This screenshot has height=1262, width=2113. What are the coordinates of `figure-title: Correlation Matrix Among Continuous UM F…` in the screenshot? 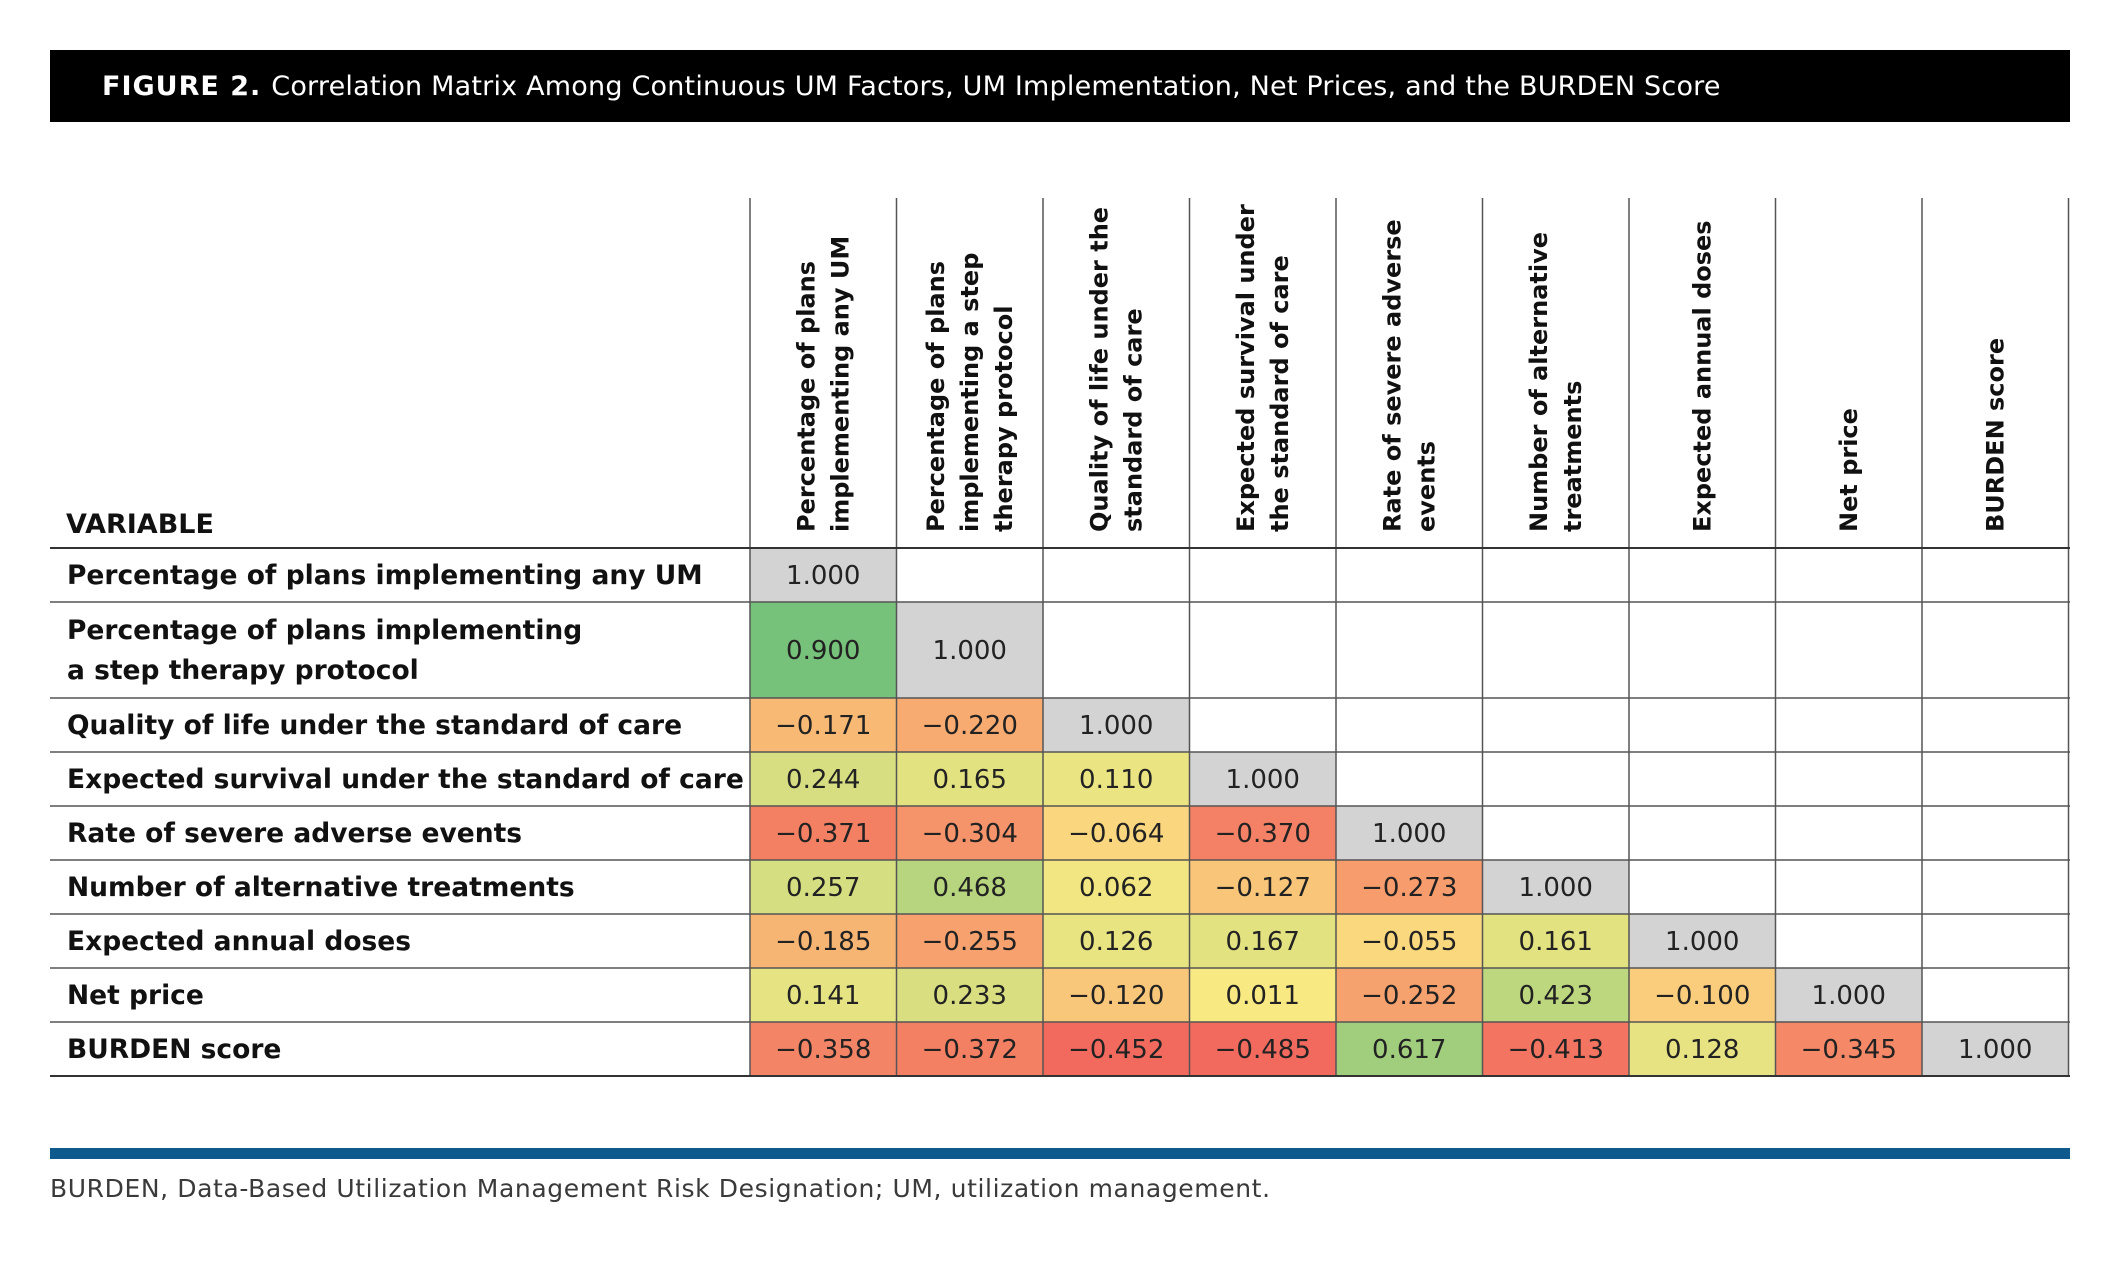 It's located at (996, 86).